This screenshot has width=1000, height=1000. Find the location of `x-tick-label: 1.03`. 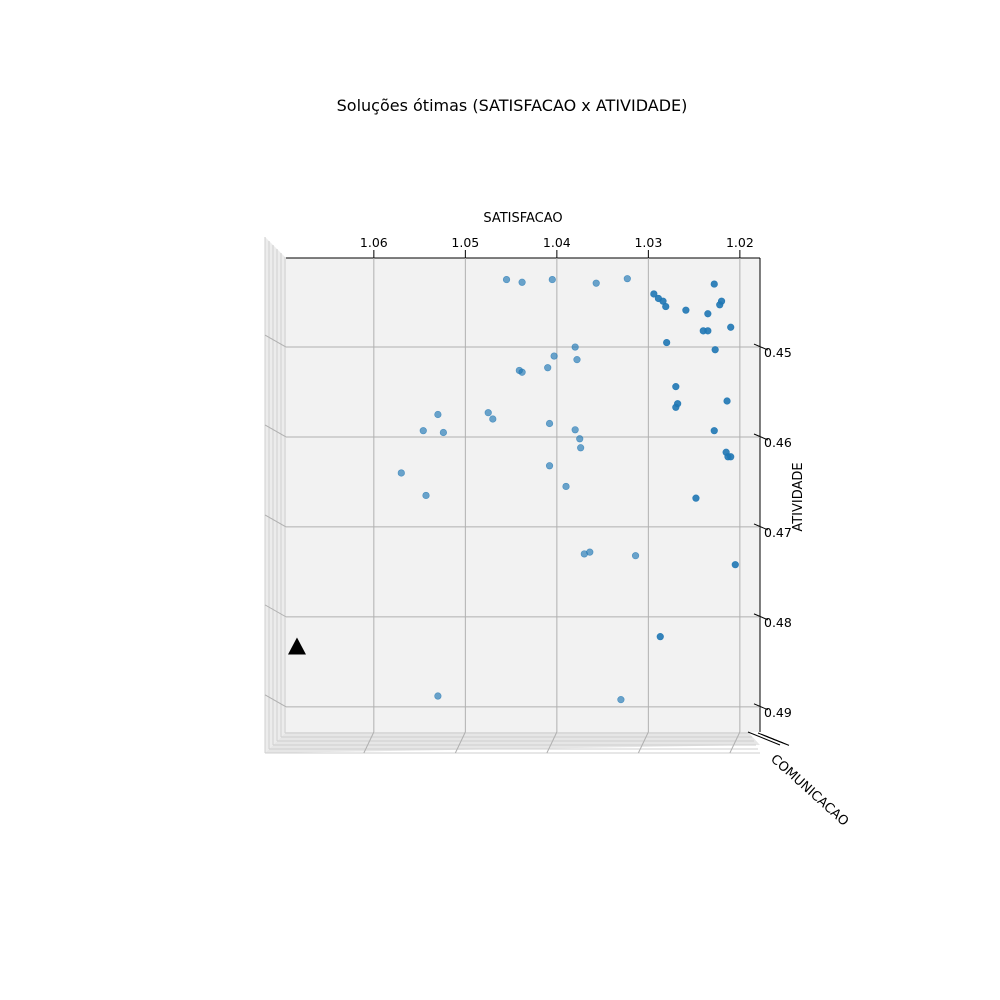

x-tick-label: 1.03 is located at coordinates (648, 242).